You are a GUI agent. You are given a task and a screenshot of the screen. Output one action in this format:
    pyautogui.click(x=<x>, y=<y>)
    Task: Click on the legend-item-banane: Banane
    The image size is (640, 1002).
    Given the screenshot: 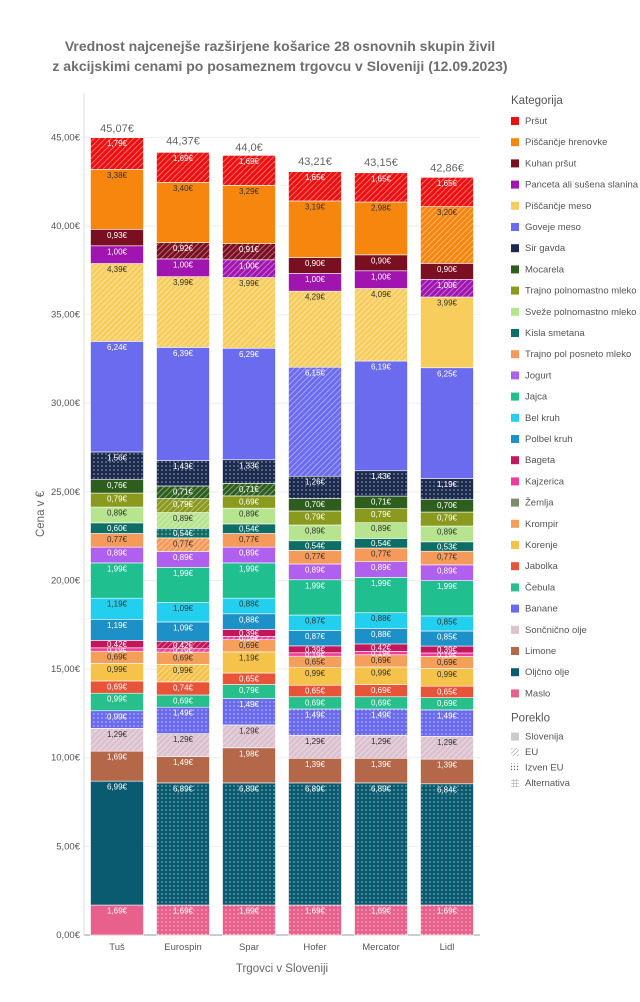 What is the action you would take?
    pyautogui.click(x=541, y=609)
    